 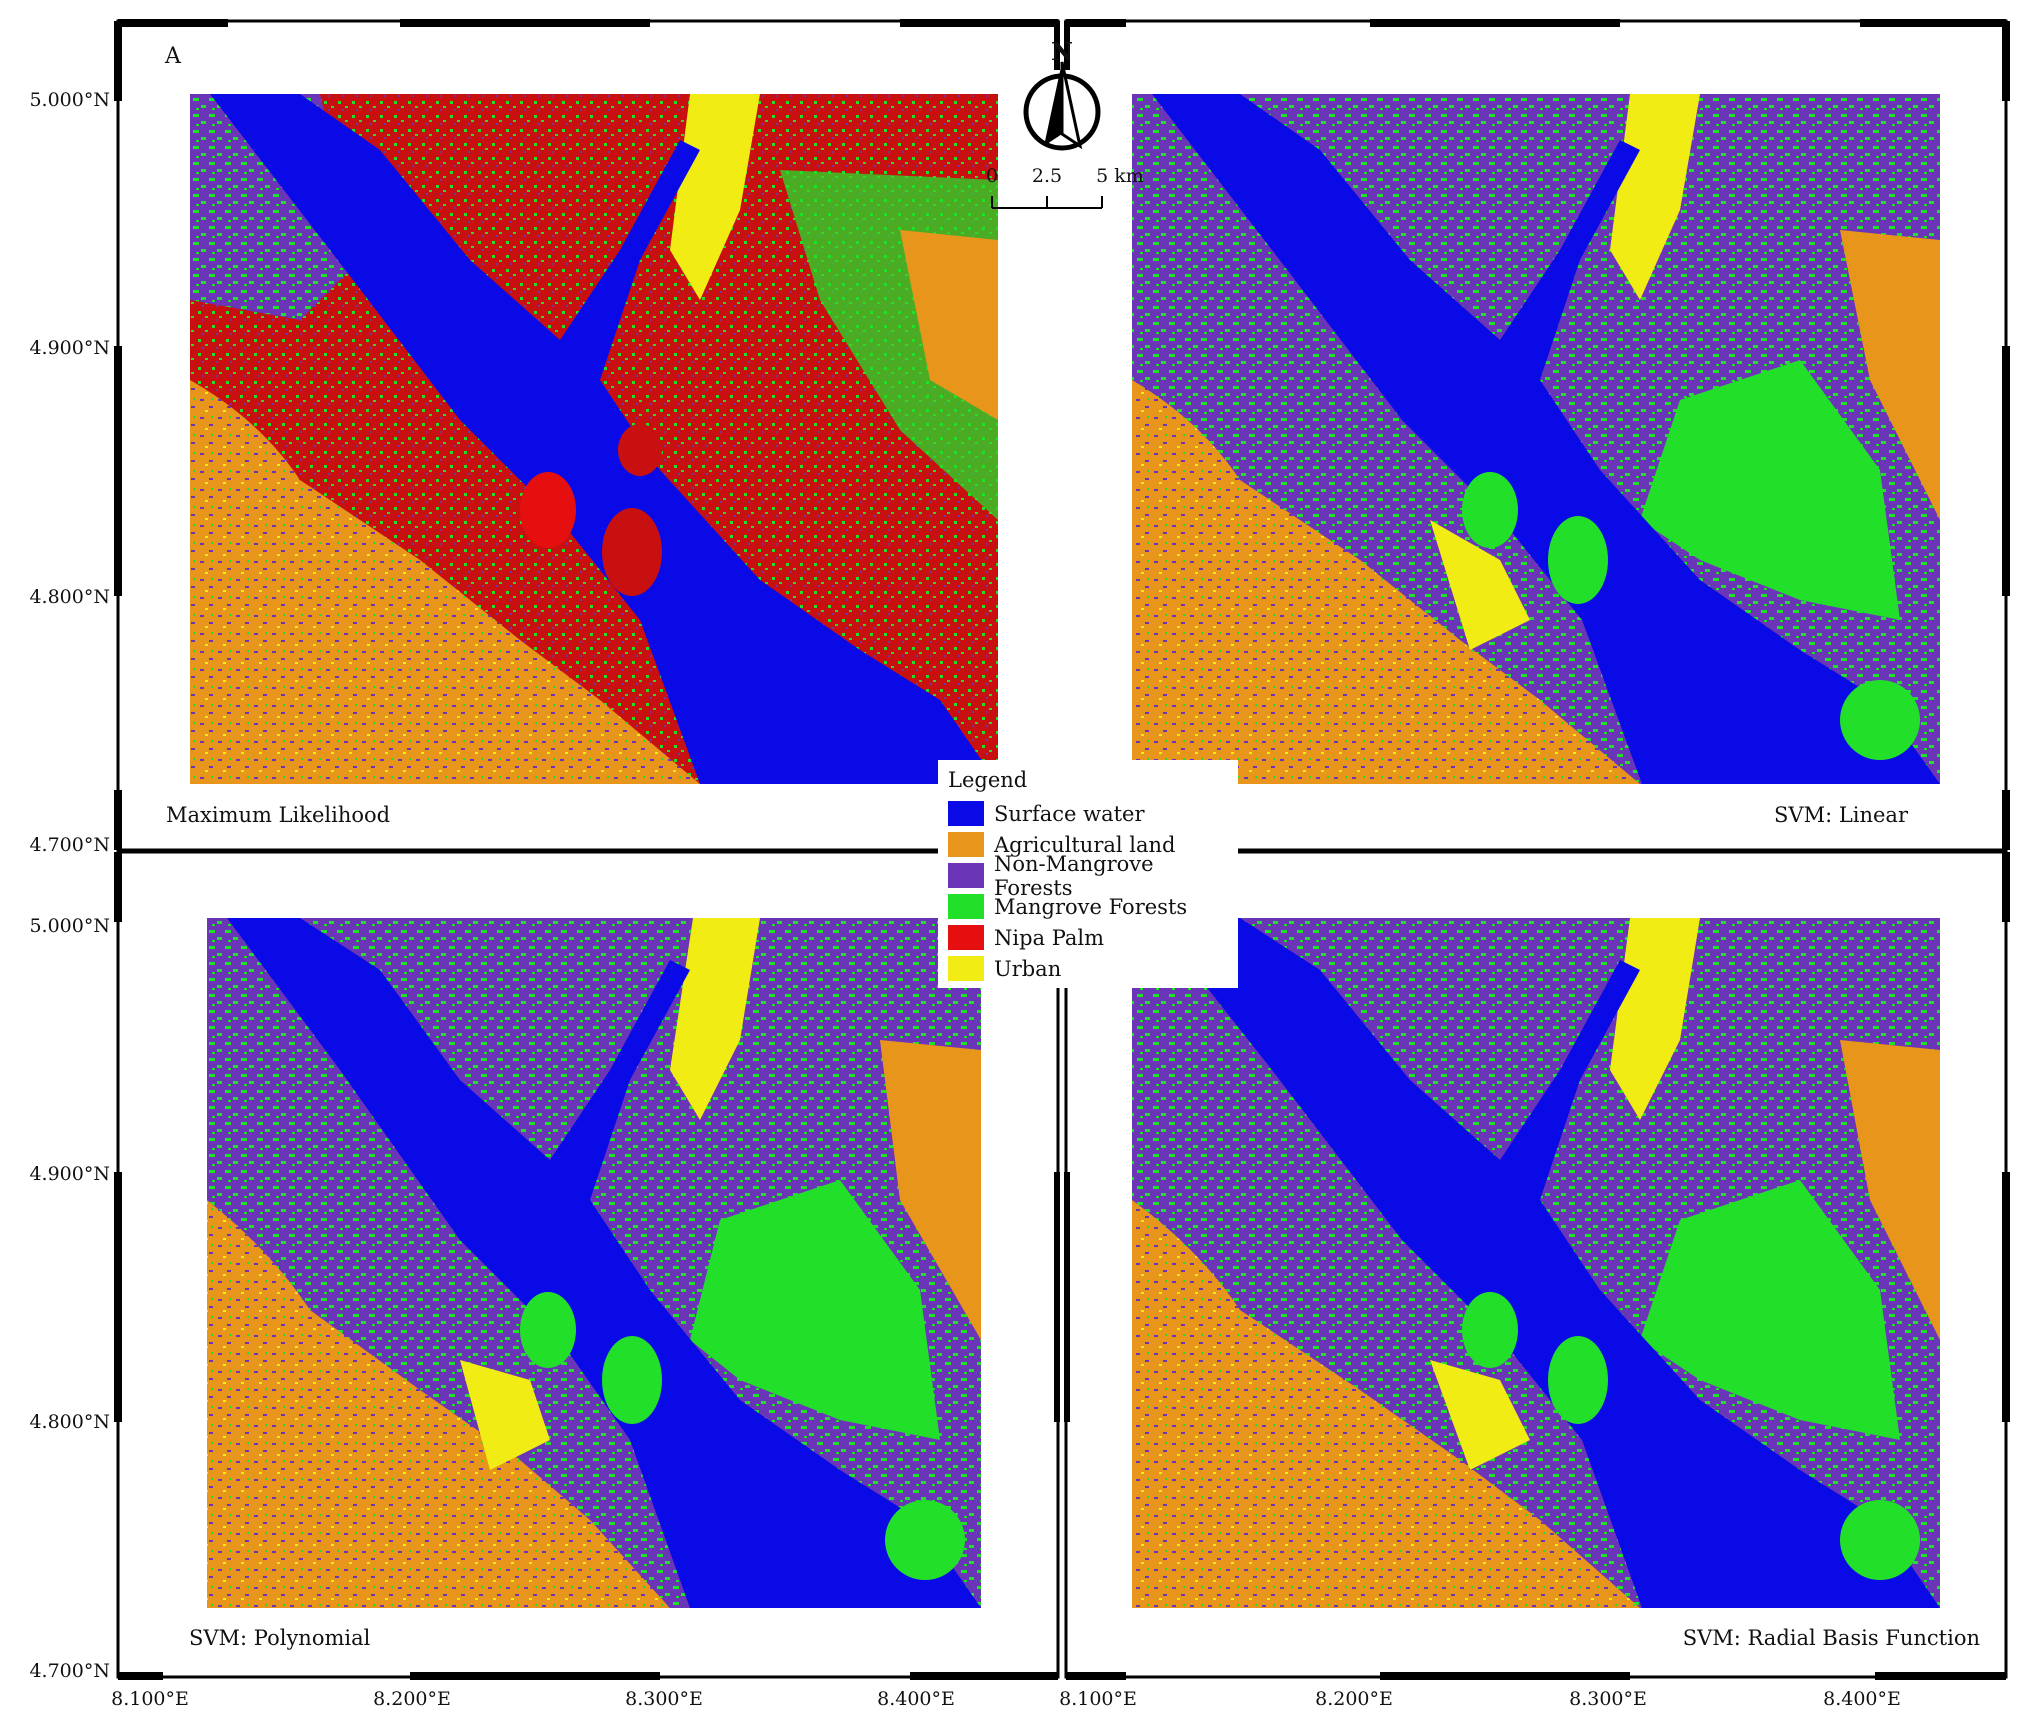 I want to click on scale-tick-0: 0, so click(x=992, y=176).